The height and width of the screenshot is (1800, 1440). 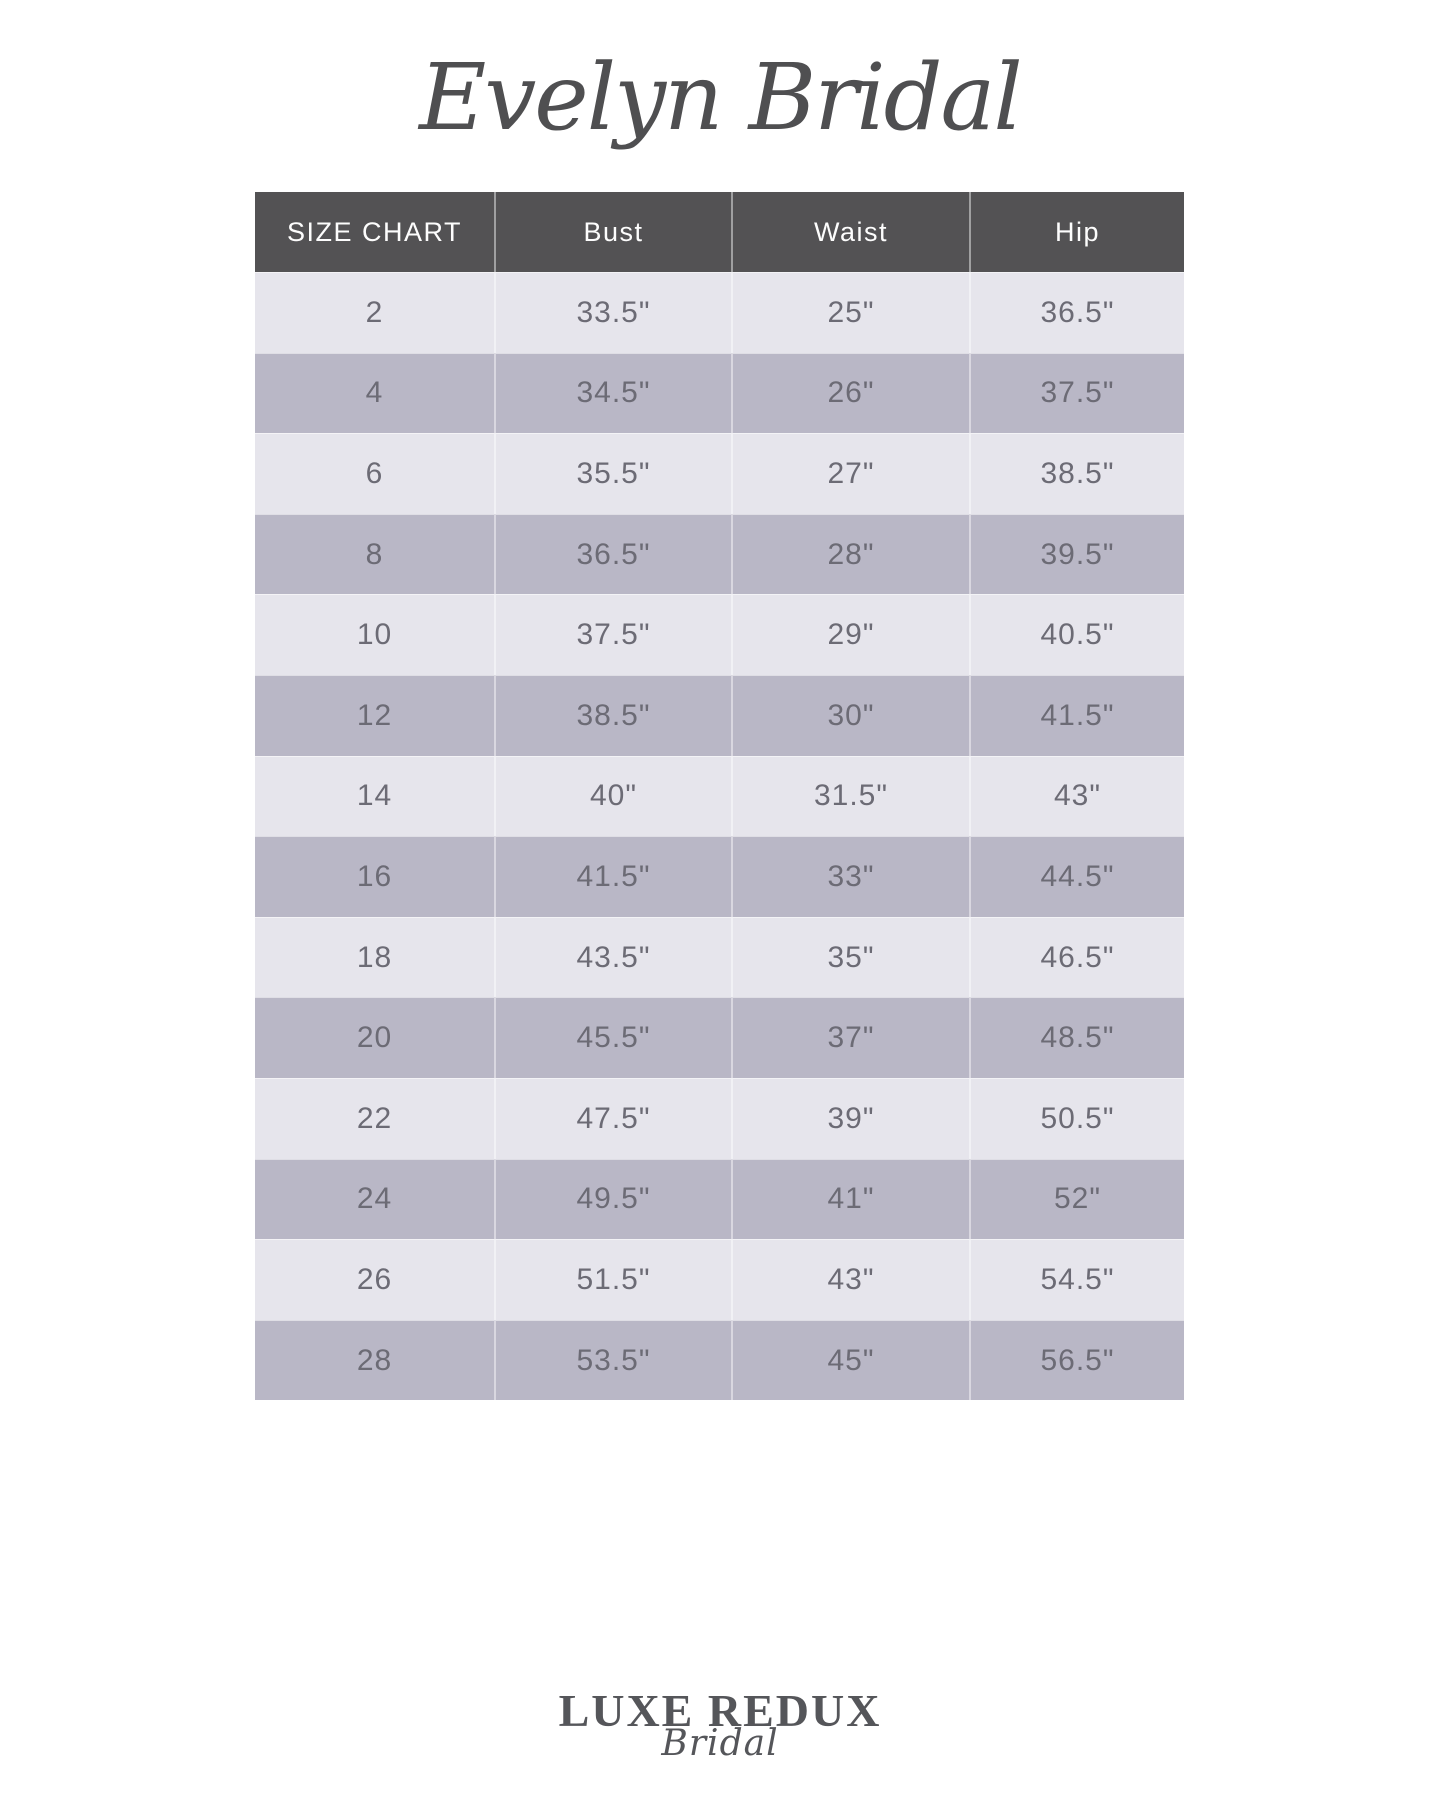 I want to click on waist-cell: 33", so click(x=850, y=876).